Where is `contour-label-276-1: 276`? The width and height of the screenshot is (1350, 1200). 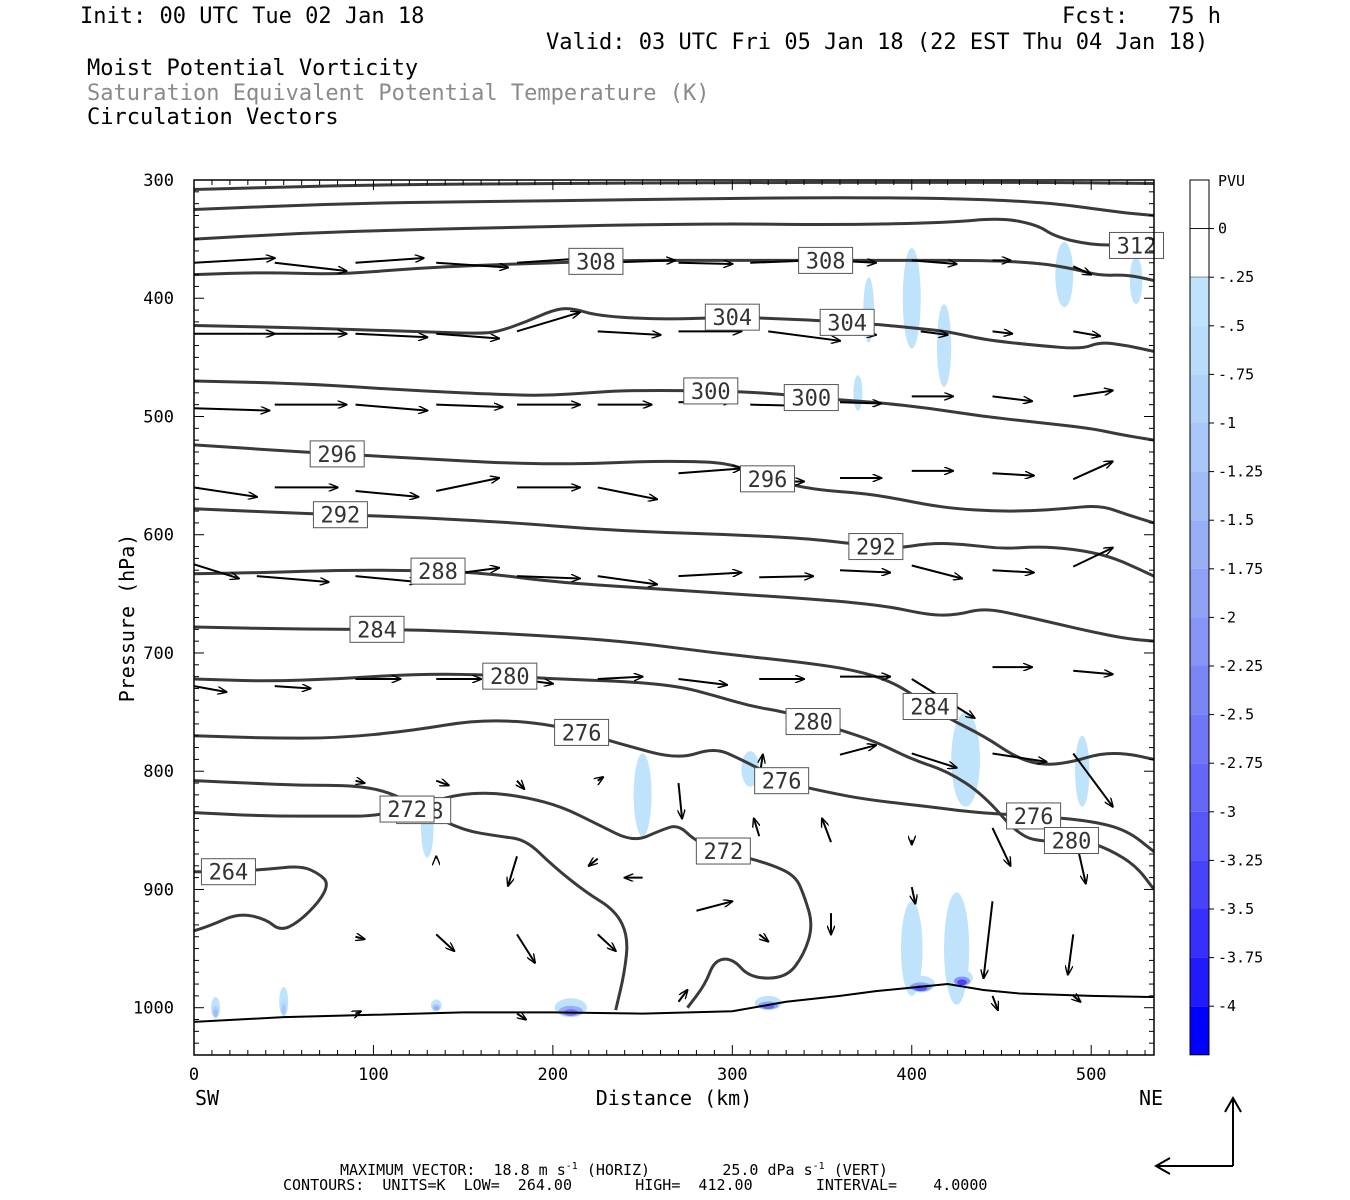
contour-label-276-1: 276 is located at coordinates (782, 781).